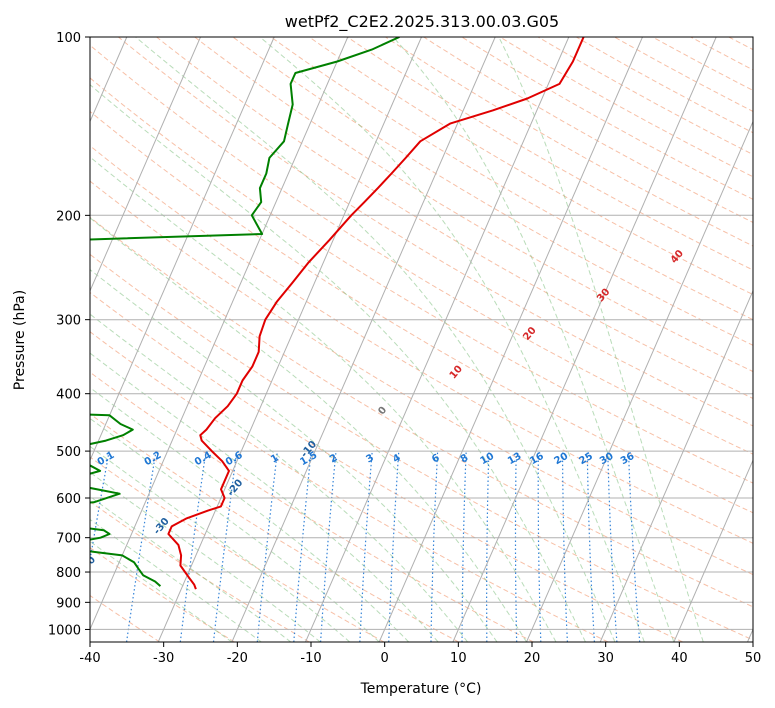  Describe the element at coordinates (68, 573) in the screenshot. I see `y-tick-label: 800` at that location.